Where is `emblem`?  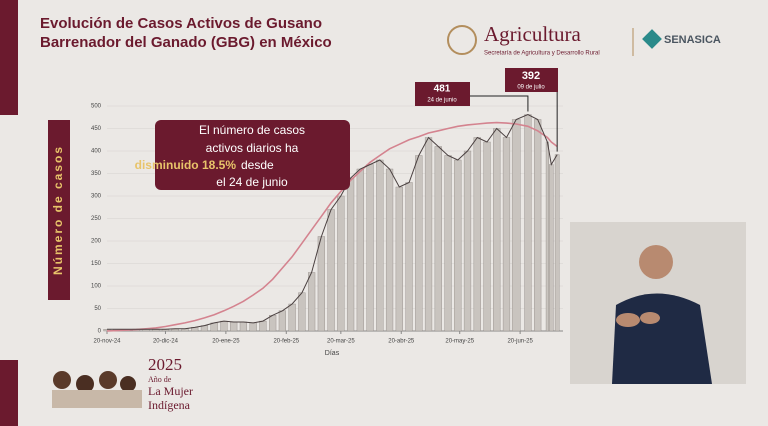
emblem is located at coordinates (462, 40).